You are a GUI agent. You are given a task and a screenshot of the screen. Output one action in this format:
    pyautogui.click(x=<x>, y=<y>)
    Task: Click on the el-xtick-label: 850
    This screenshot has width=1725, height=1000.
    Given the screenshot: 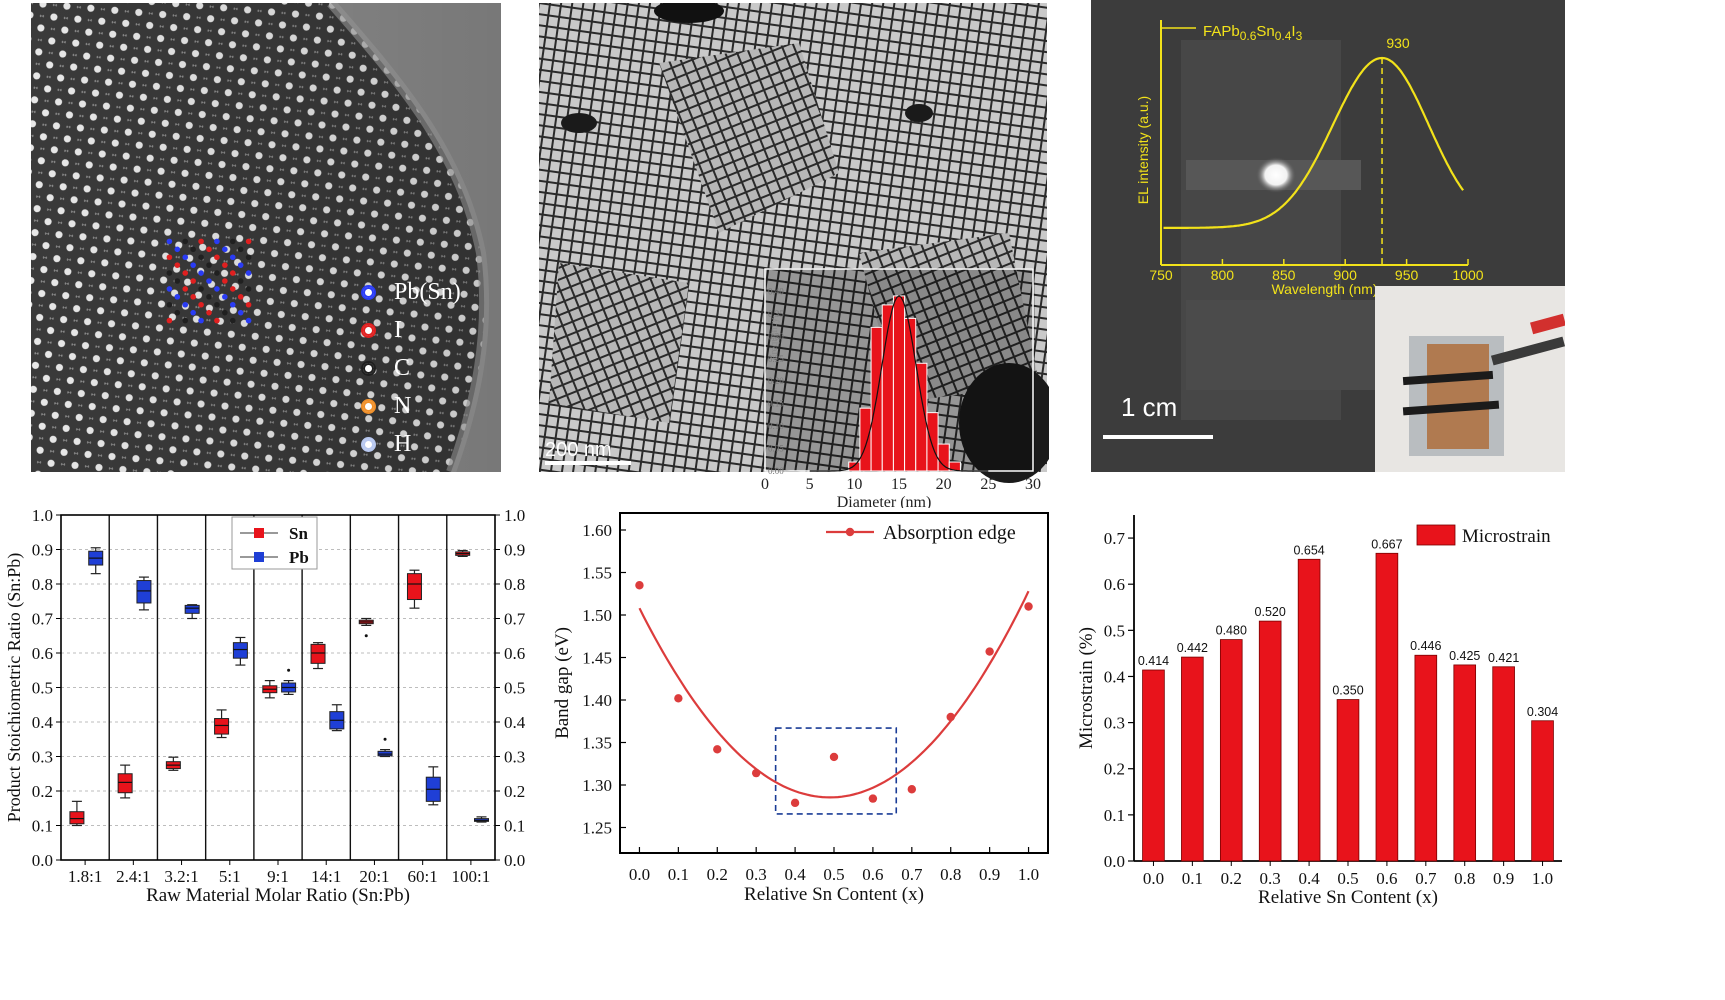 What is the action you would take?
    pyautogui.click(x=1284, y=275)
    